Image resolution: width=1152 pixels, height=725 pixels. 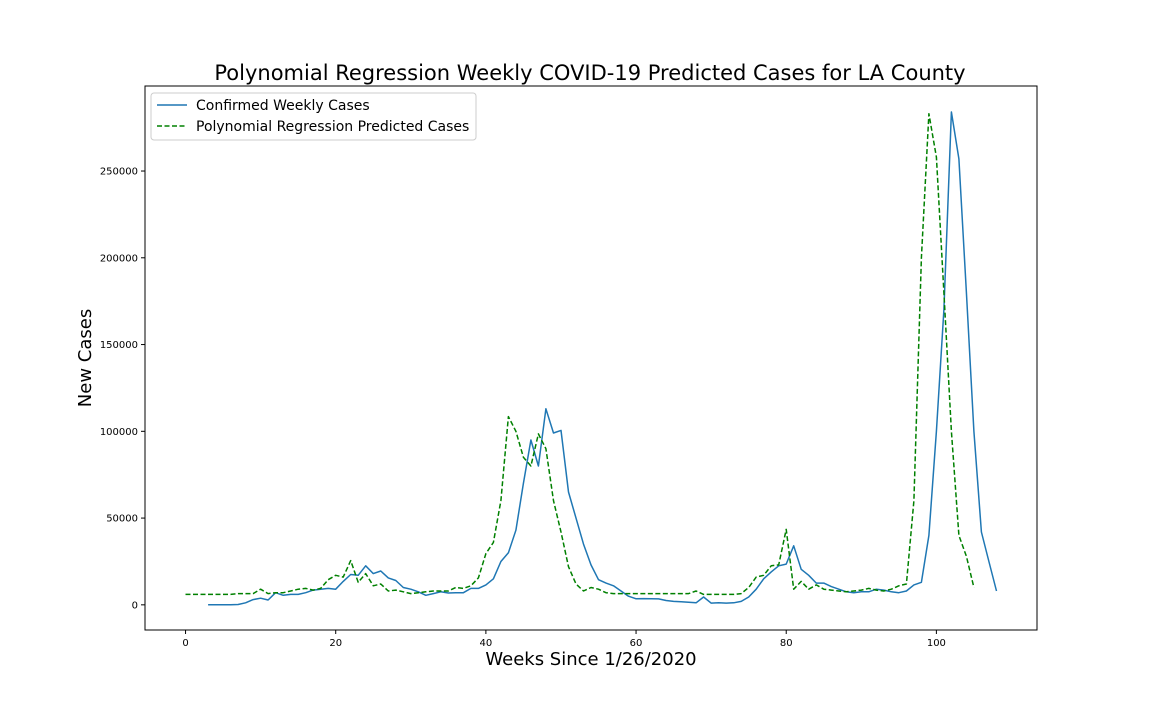 I want to click on x-axis-label: Weeks Since 1/26/2020, so click(x=590, y=659).